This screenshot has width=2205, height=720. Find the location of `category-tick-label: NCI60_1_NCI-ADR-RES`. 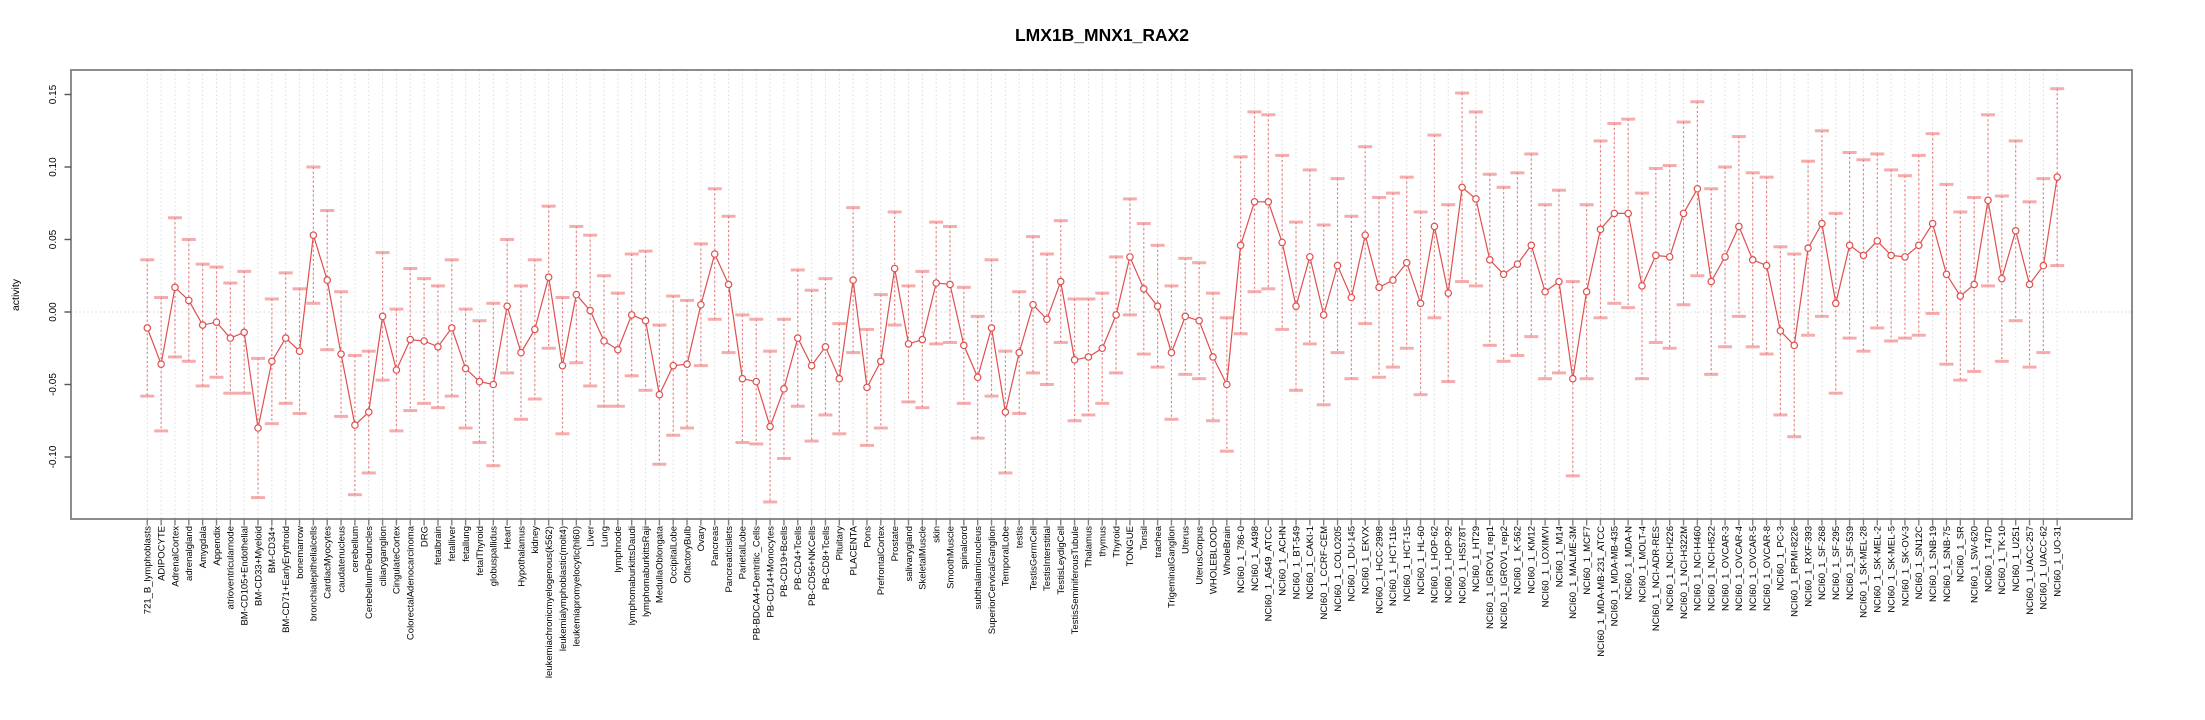

category-tick-label: NCI60_1_NCI-ADR-RES is located at coordinates (1656, 578).